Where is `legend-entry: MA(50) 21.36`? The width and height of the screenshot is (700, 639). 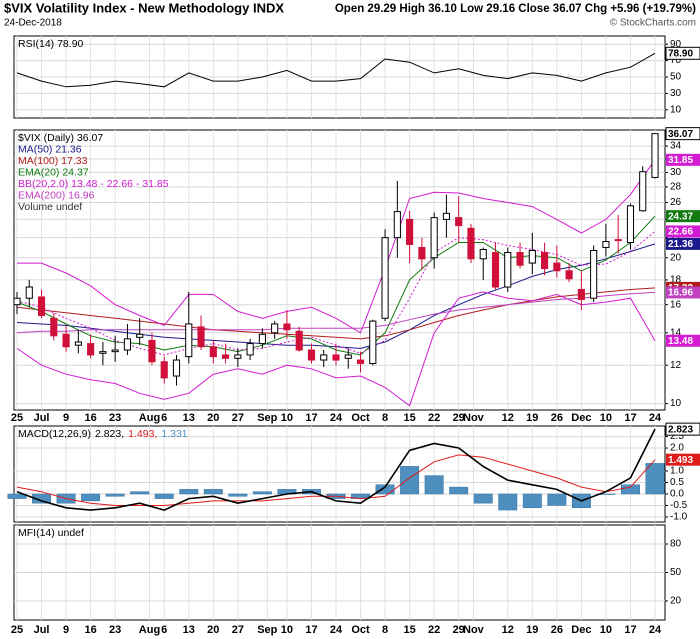
legend-entry: MA(50) 21.36 is located at coordinates (50, 149).